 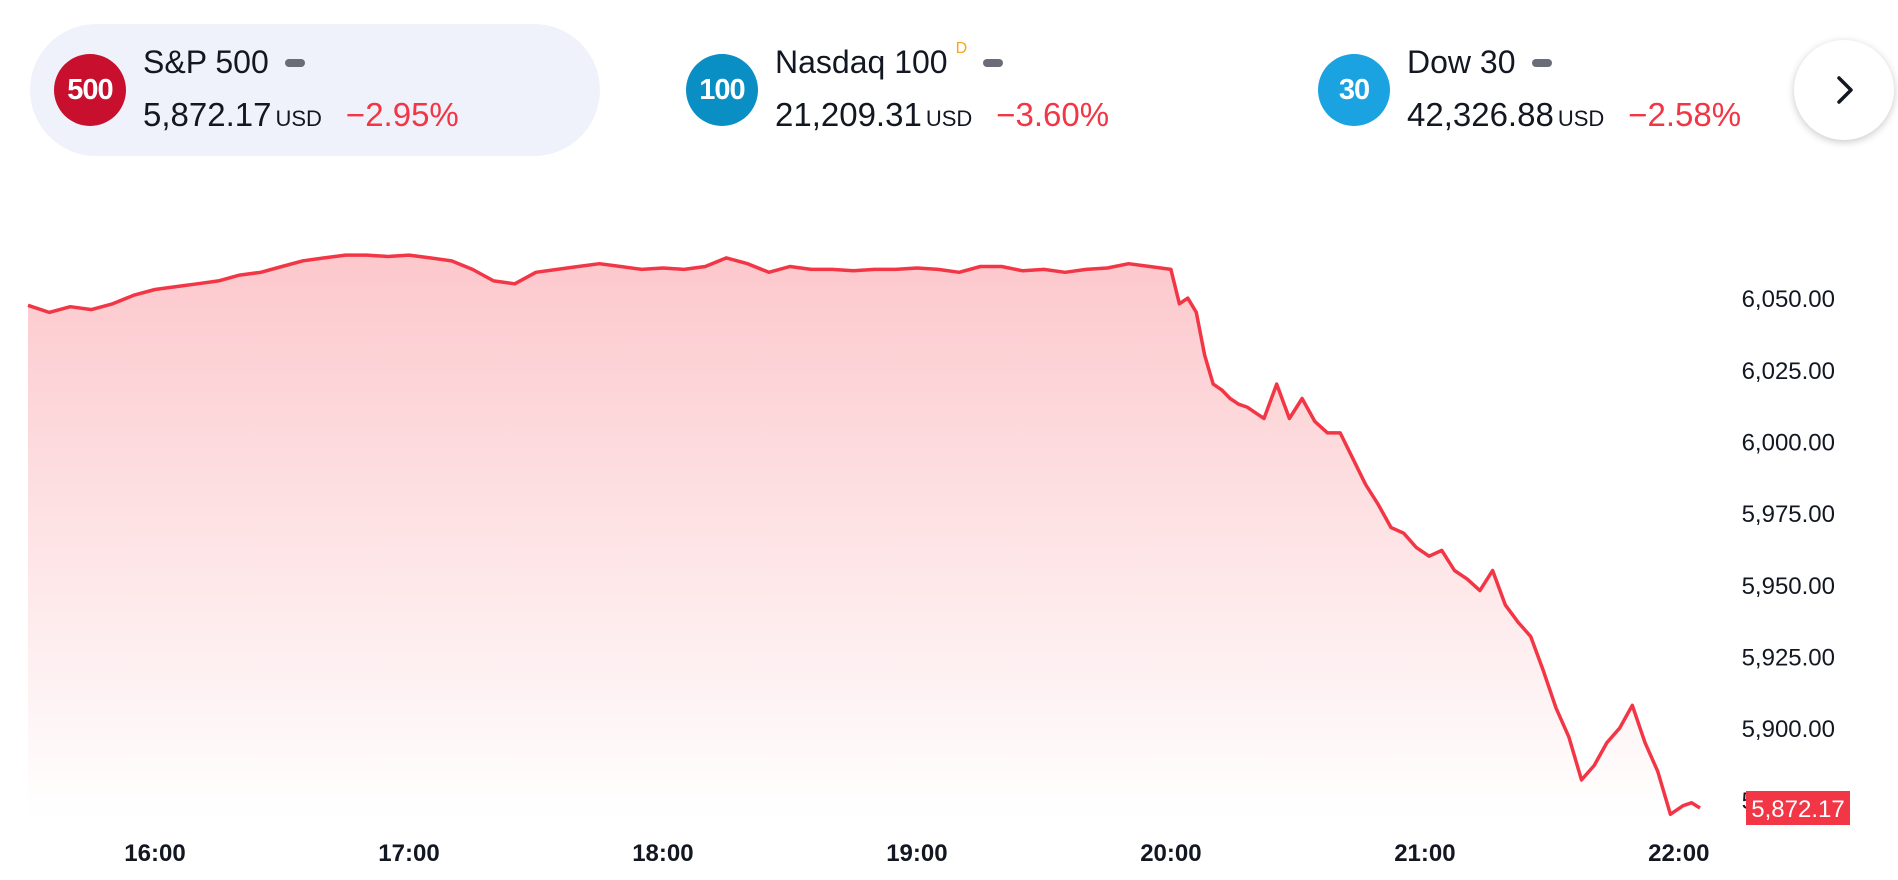 I want to click on ticker-price: 5,872.17, so click(x=207, y=114).